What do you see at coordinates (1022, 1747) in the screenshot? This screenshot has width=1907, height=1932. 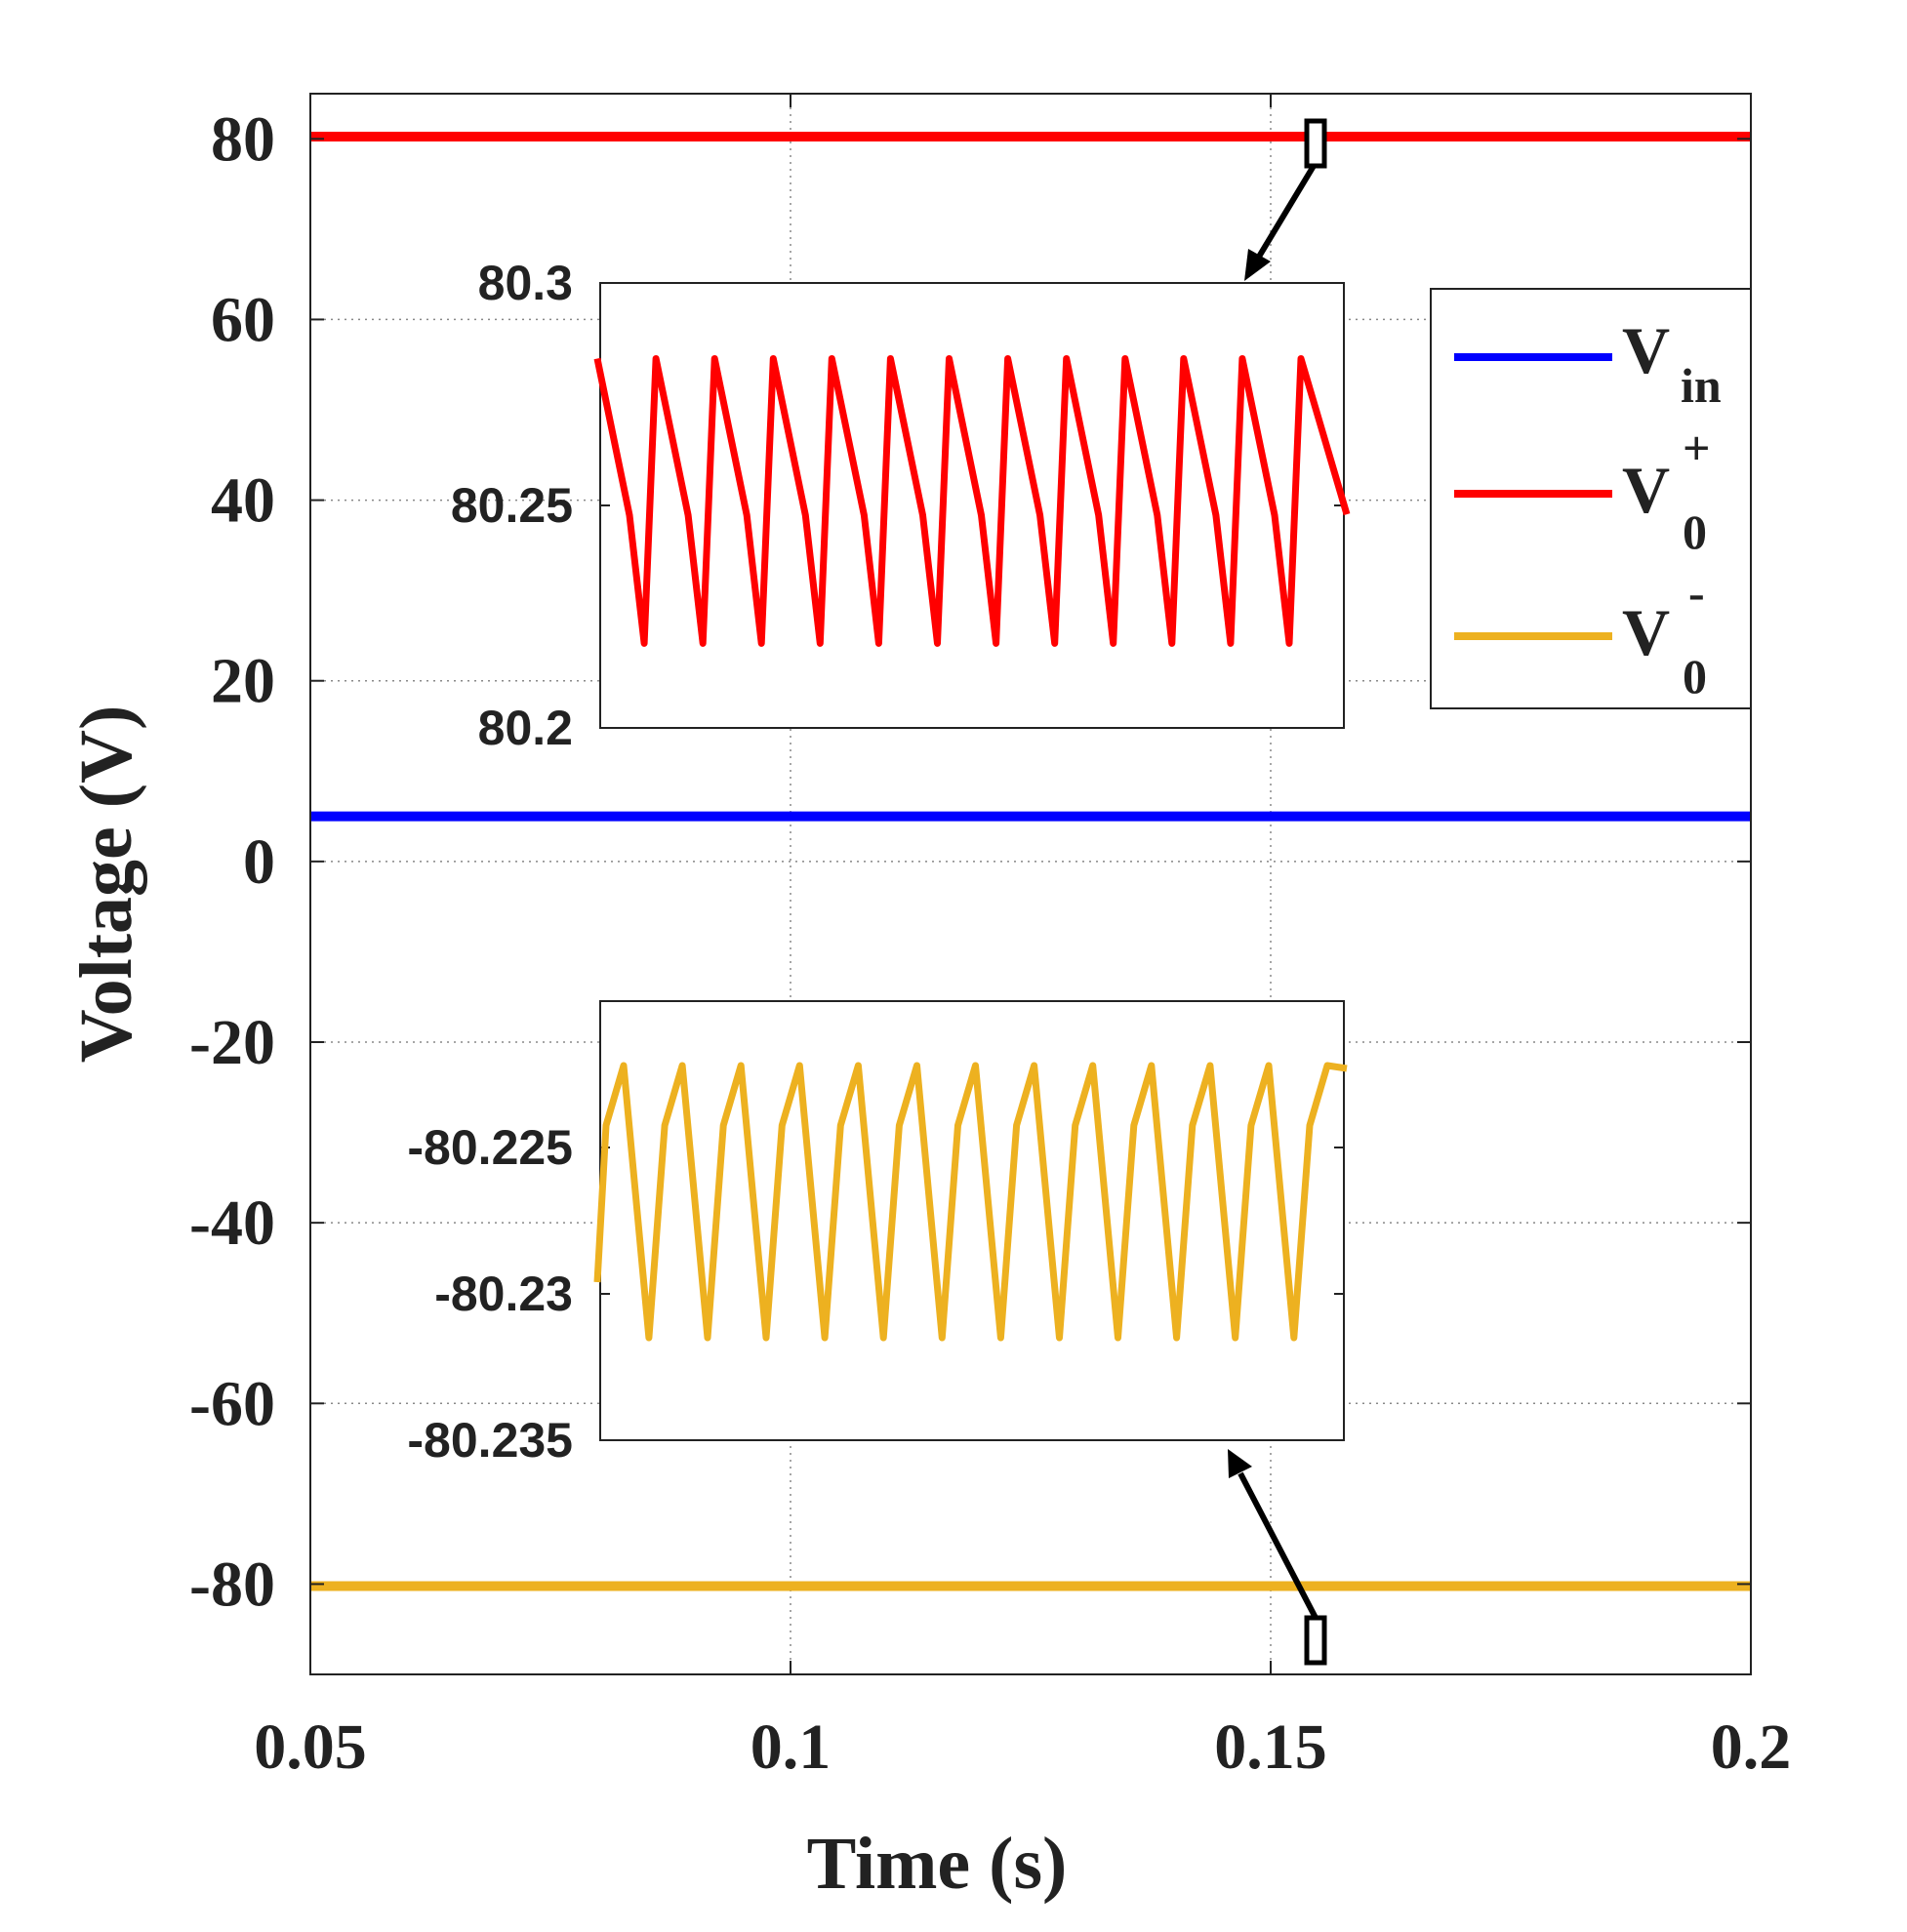 I see `x-tick-labels: 0.05 0.1 0.15 0.2` at bounding box center [1022, 1747].